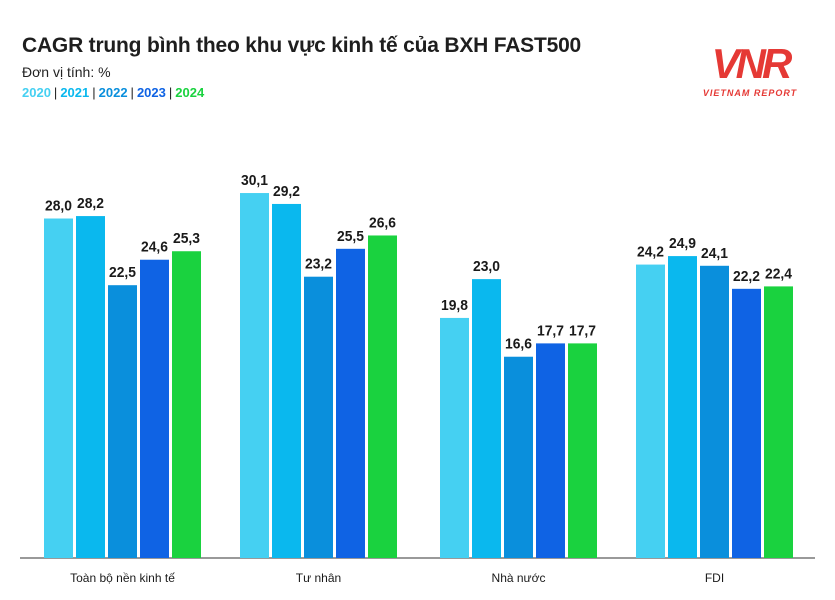 This screenshot has width=835, height=600. Describe the element at coordinates (486, 266) in the screenshot. I see `data-label-2021-2: 23,0` at that location.